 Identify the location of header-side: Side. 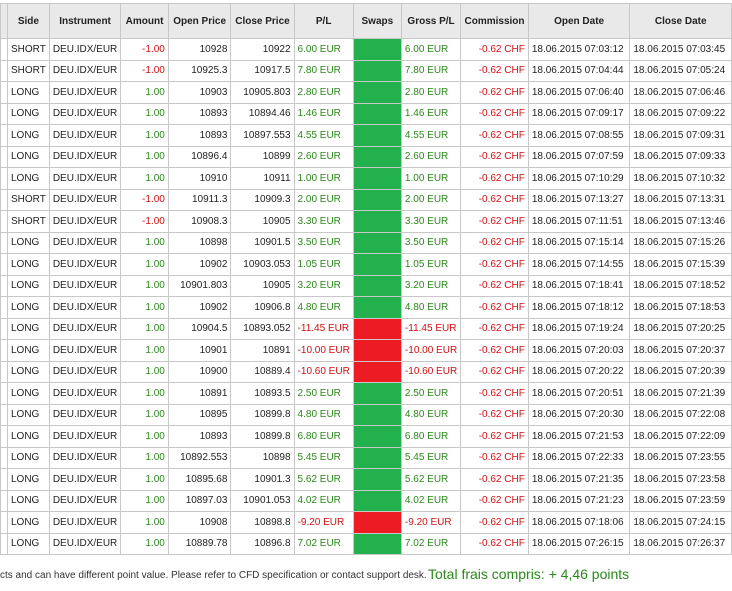
(28, 21).